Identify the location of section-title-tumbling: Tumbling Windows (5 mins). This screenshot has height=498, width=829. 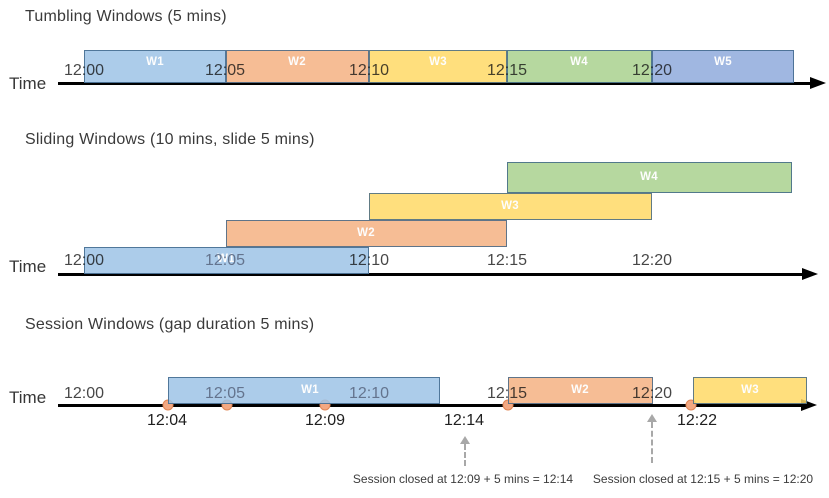
(126, 16).